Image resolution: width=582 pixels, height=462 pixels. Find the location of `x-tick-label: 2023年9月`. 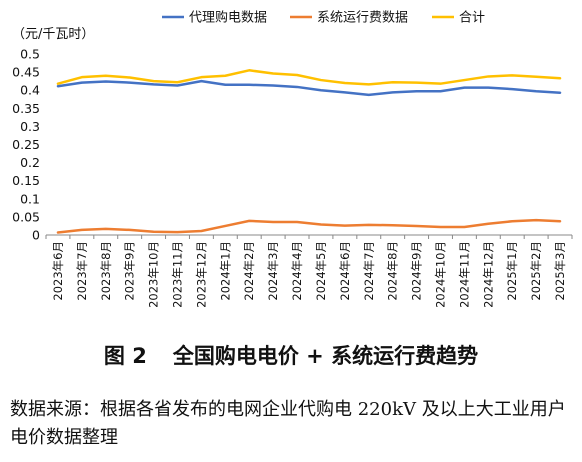

x-tick-label: 2023年9月 is located at coordinates (130, 271).